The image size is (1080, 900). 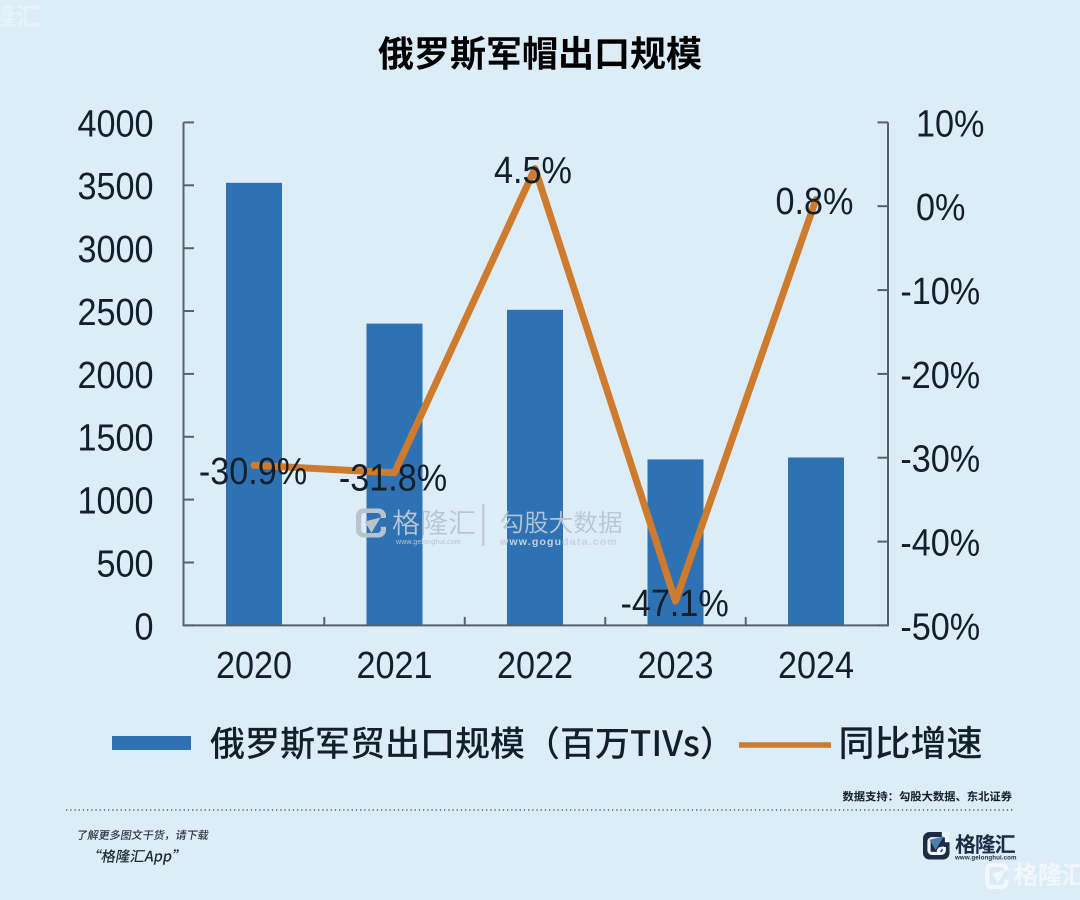 What do you see at coordinates (533, 169) in the screenshot?
I see `svg-text: 4.5%` at bounding box center [533, 169].